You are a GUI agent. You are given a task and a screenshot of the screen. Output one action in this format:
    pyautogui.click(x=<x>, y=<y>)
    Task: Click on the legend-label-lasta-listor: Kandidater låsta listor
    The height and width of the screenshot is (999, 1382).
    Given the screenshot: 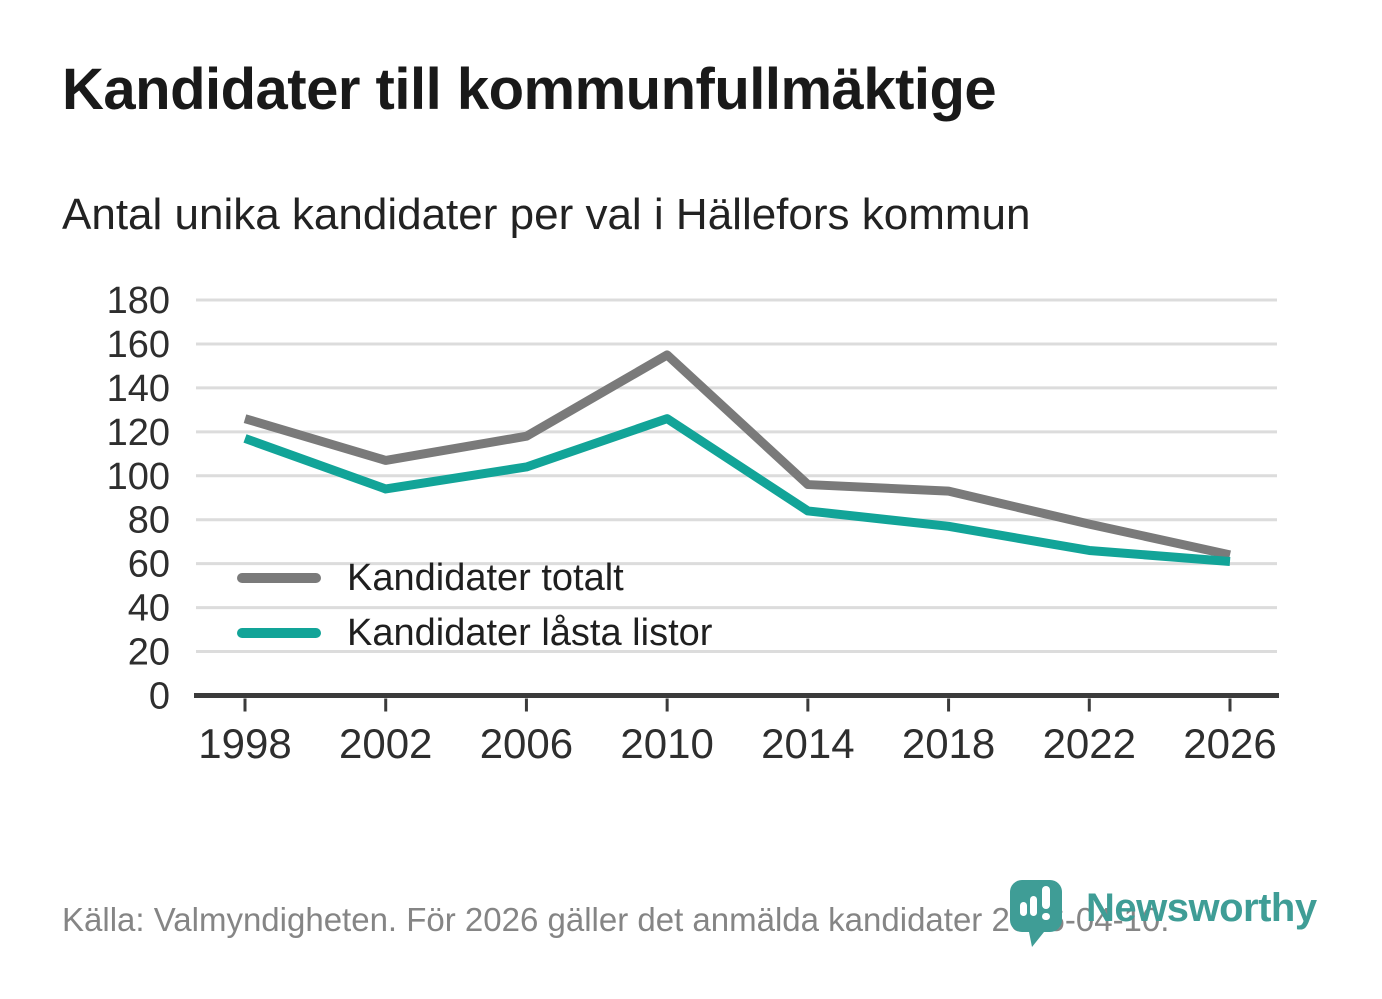 What is the action you would take?
    pyautogui.click(x=530, y=633)
    